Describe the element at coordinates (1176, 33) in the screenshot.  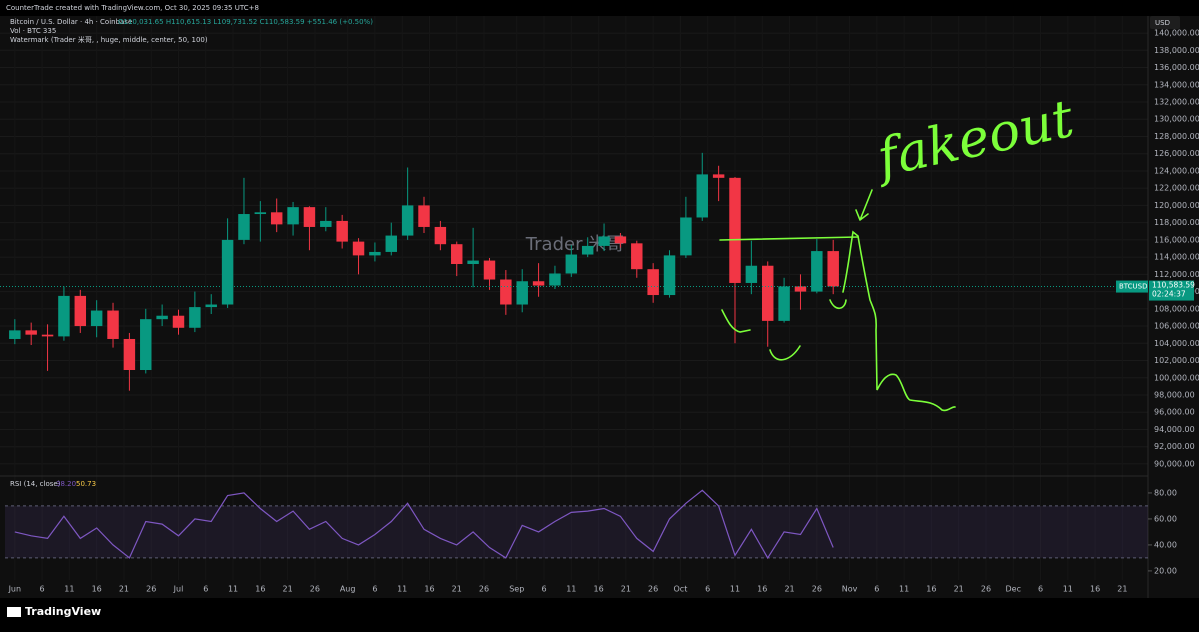
I see `y-tick-label: 140,000.00` at that location.